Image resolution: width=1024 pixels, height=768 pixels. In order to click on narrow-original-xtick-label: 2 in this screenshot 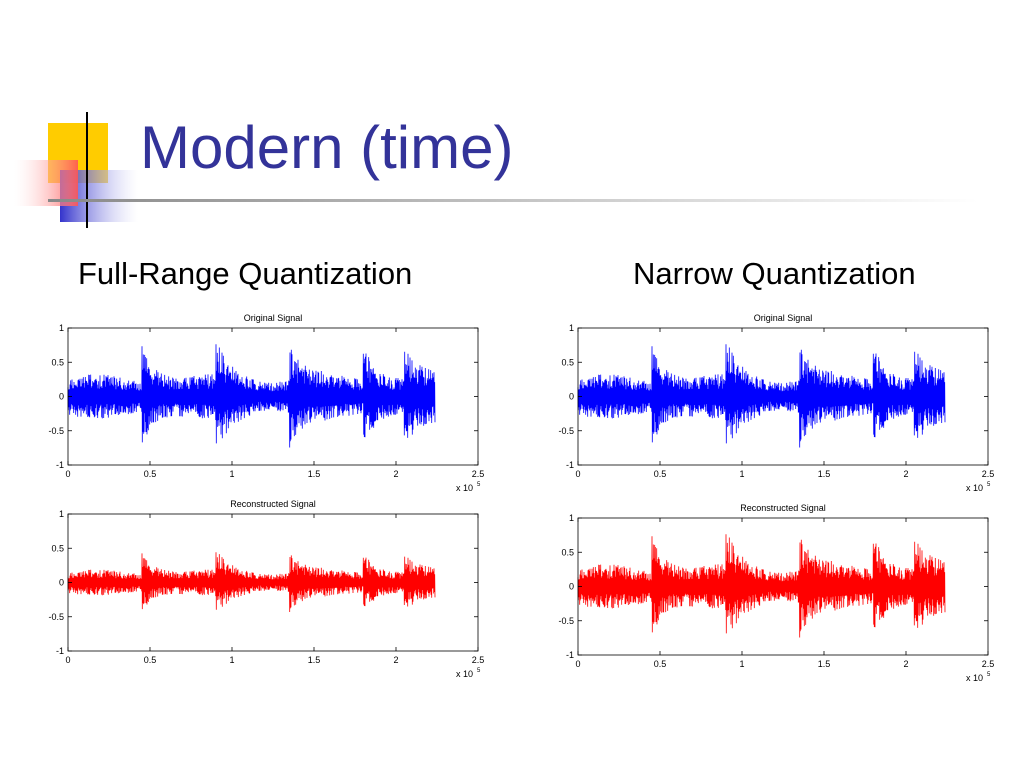, I will do `click(905, 474)`.